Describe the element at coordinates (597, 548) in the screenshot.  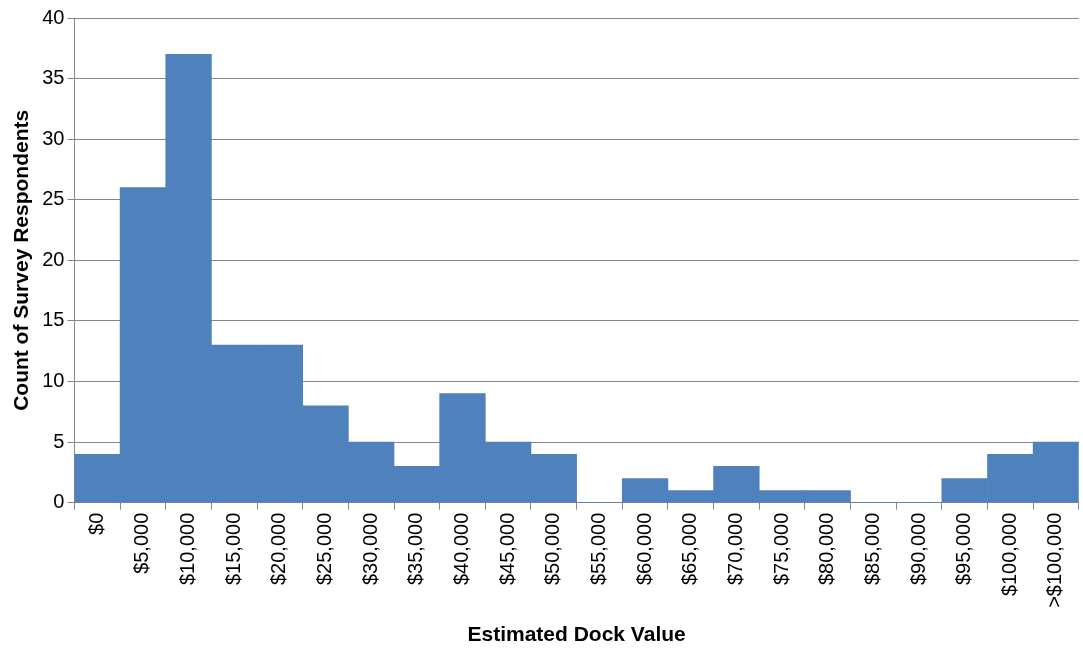
I see `x-tick-label: $55,000` at that location.